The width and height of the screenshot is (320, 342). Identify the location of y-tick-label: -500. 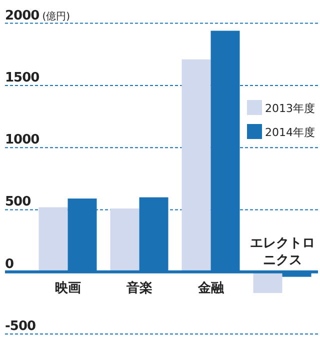
(20, 326).